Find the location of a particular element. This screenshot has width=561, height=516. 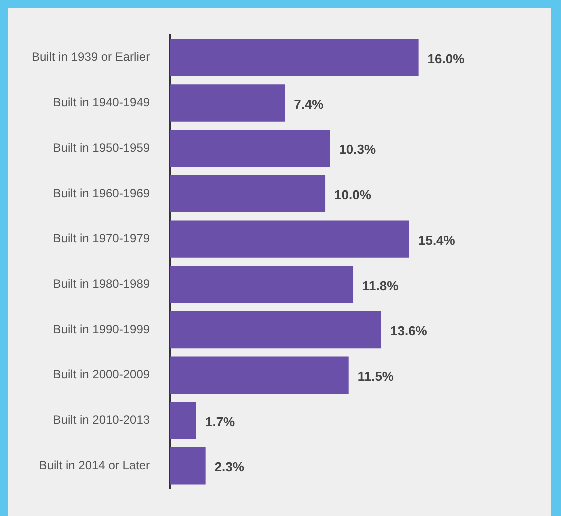

data-label: 13.6% is located at coordinates (409, 331).